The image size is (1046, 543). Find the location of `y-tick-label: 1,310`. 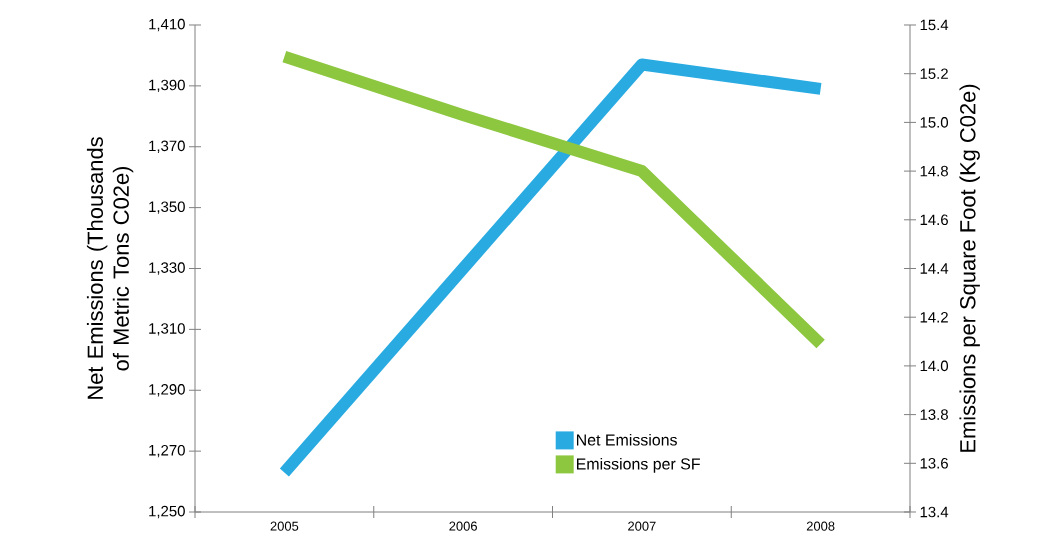

y-tick-label: 1,310 is located at coordinates (167, 329).